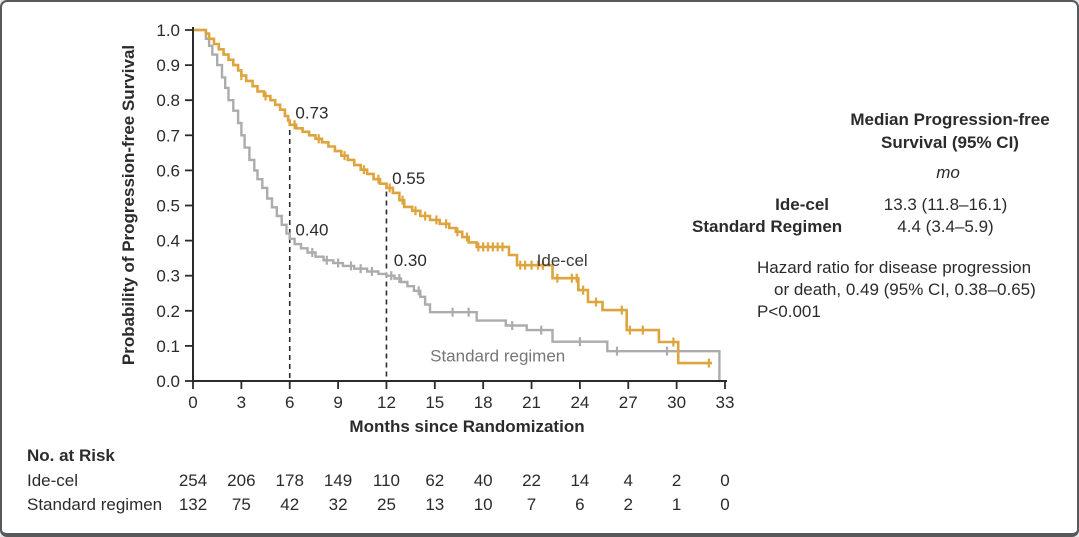 Image resolution: width=1079 pixels, height=537 pixels. I want to click on at-risk-count: 4, so click(628, 480).